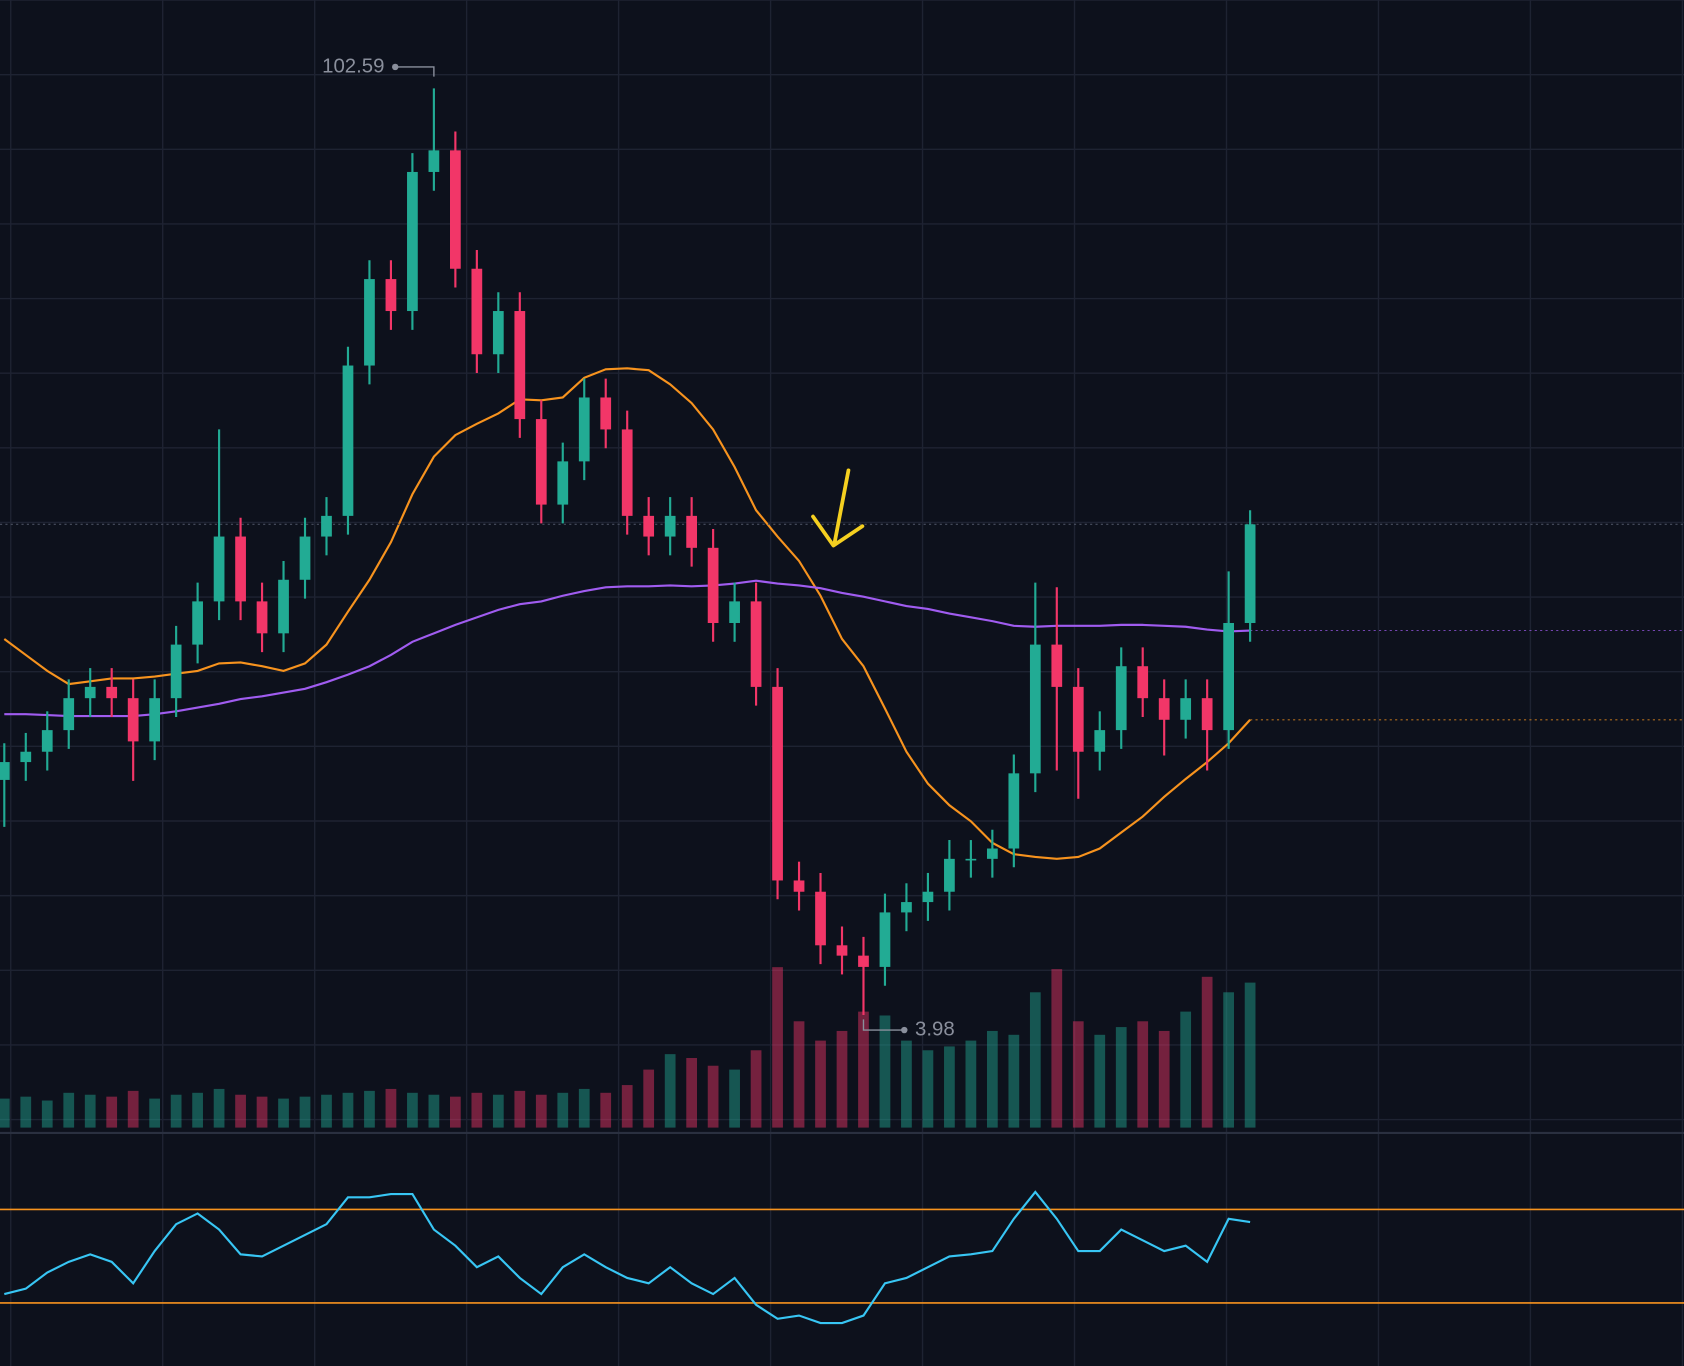 This screenshot has width=1684, height=1366. I want to click on high-label: 102.59, so click(353, 66).